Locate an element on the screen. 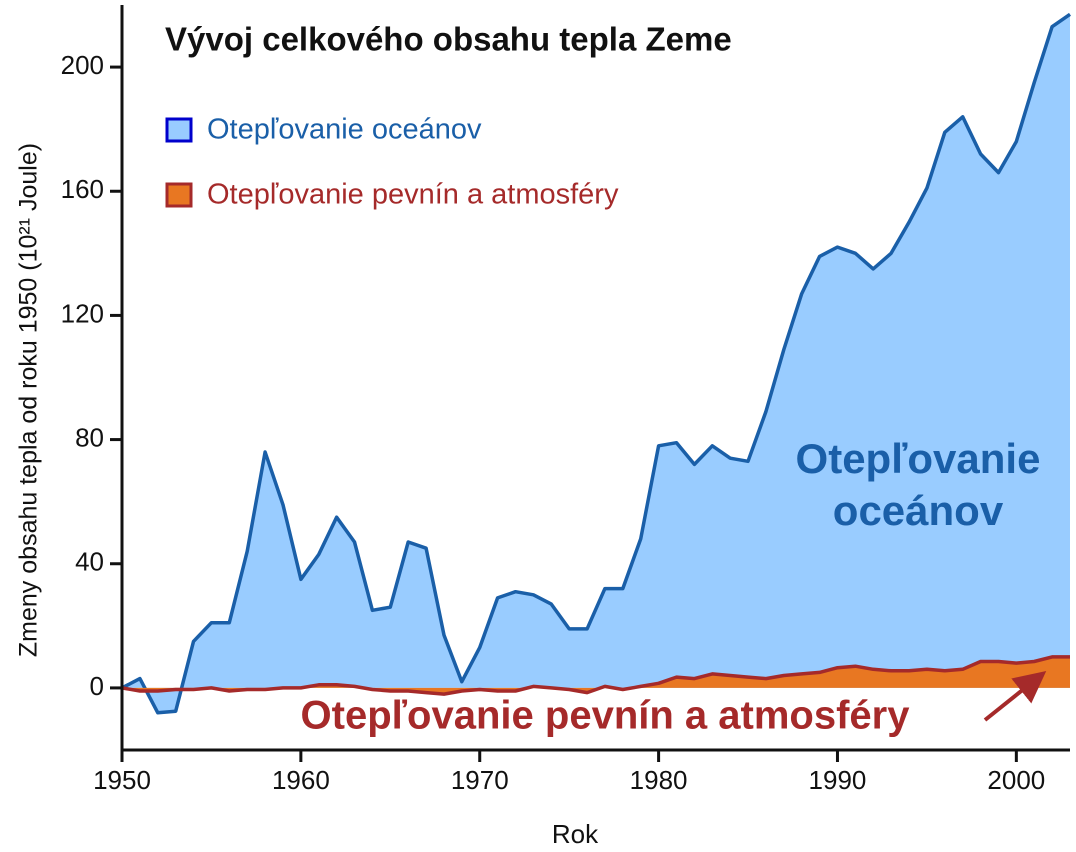  x-tick-label: 1950 is located at coordinates (122, 780).